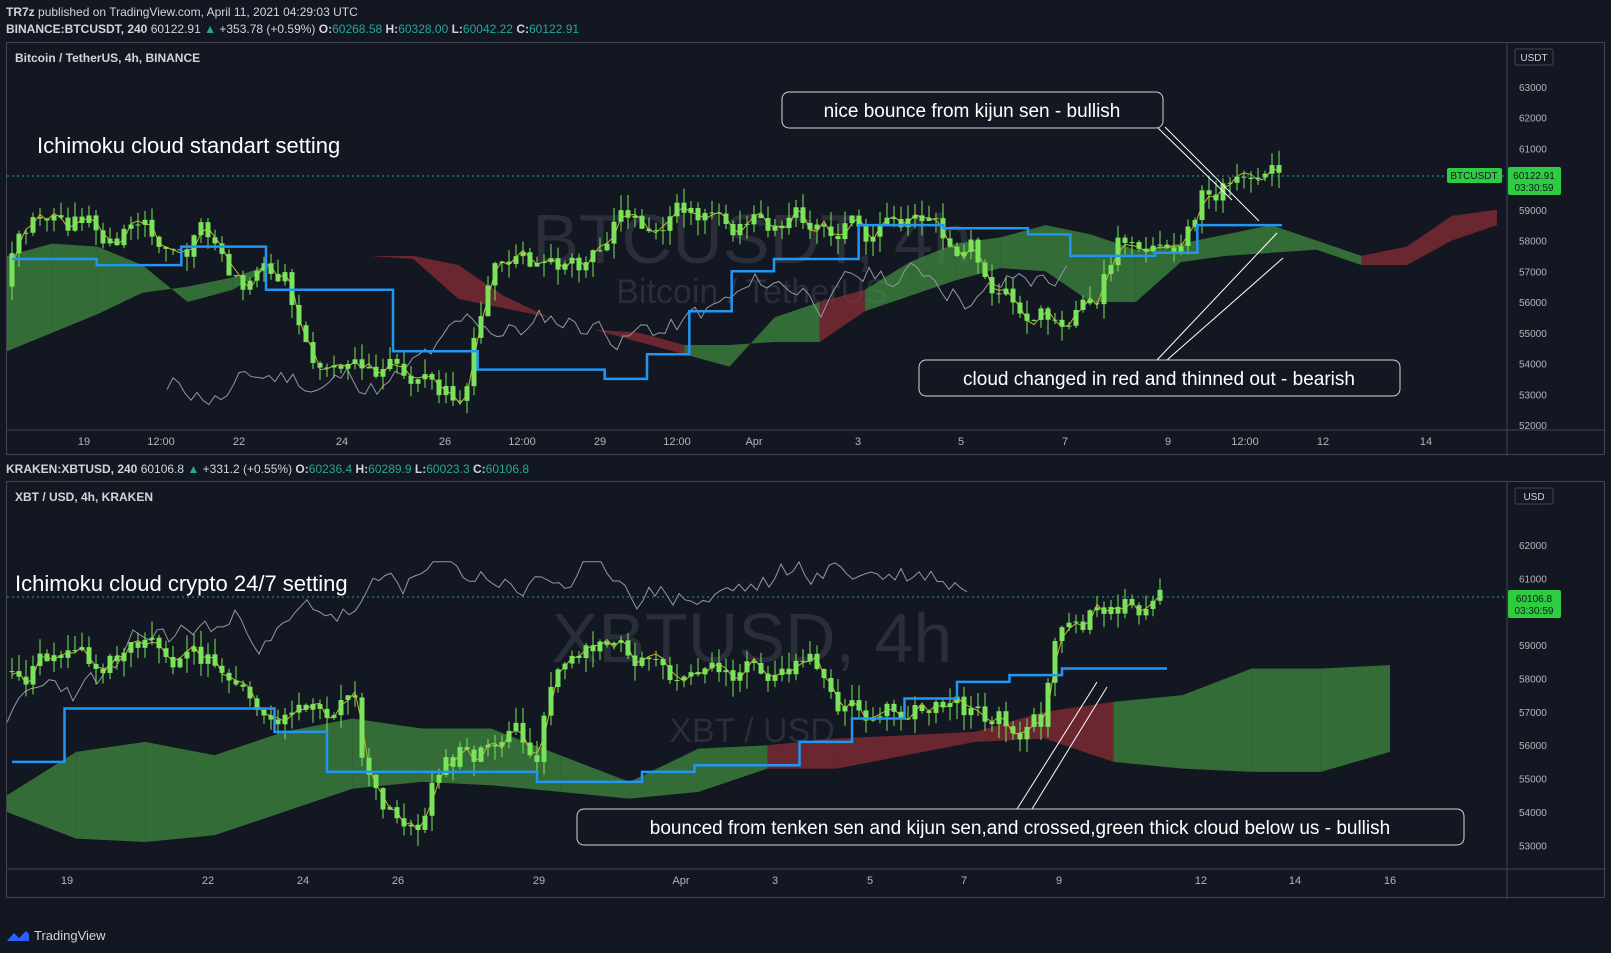 This screenshot has height=953, width=1611. What do you see at coordinates (1533, 303) in the screenshot?
I see `price-tick-label: 56000` at bounding box center [1533, 303].